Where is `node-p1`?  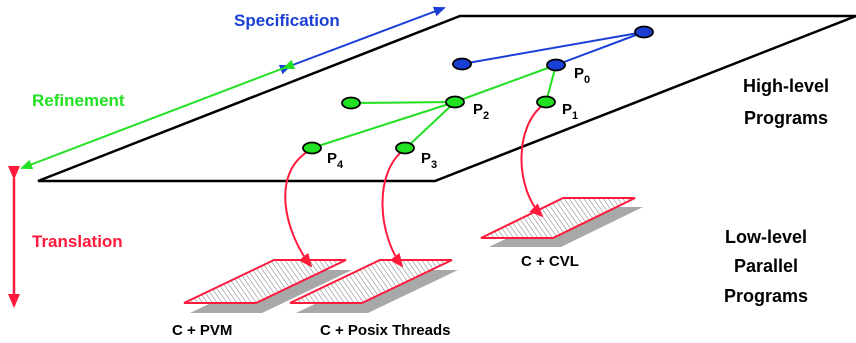
node-p1 is located at coordinates (546, 102).